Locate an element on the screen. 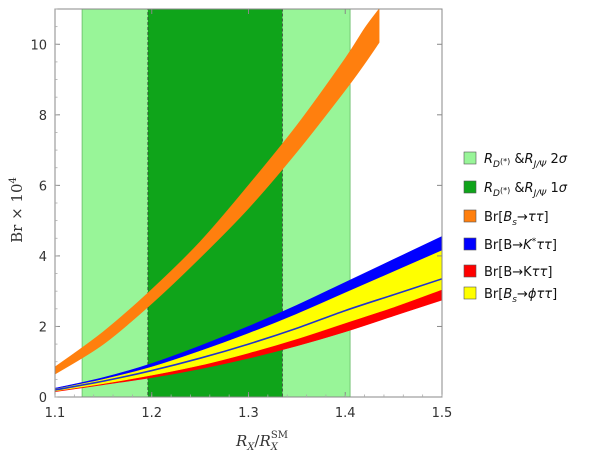  legend-label-1sigma: RD(*) &RJ/Ψ 1σ is located at coordinates (526, 190).